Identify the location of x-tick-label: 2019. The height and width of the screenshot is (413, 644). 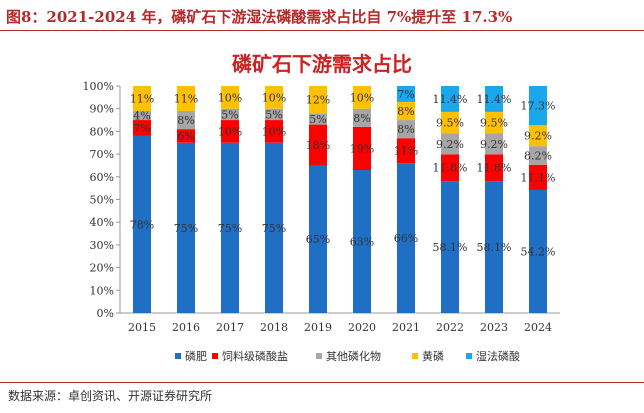
(318, 327).